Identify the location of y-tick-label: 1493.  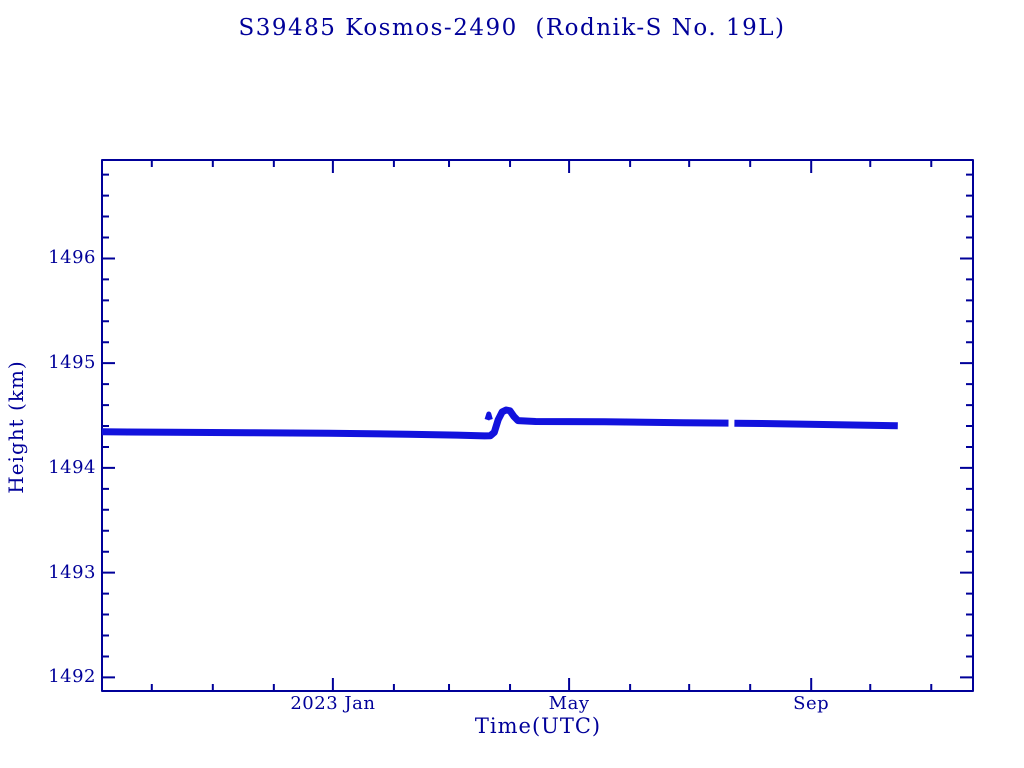
(72, 572).